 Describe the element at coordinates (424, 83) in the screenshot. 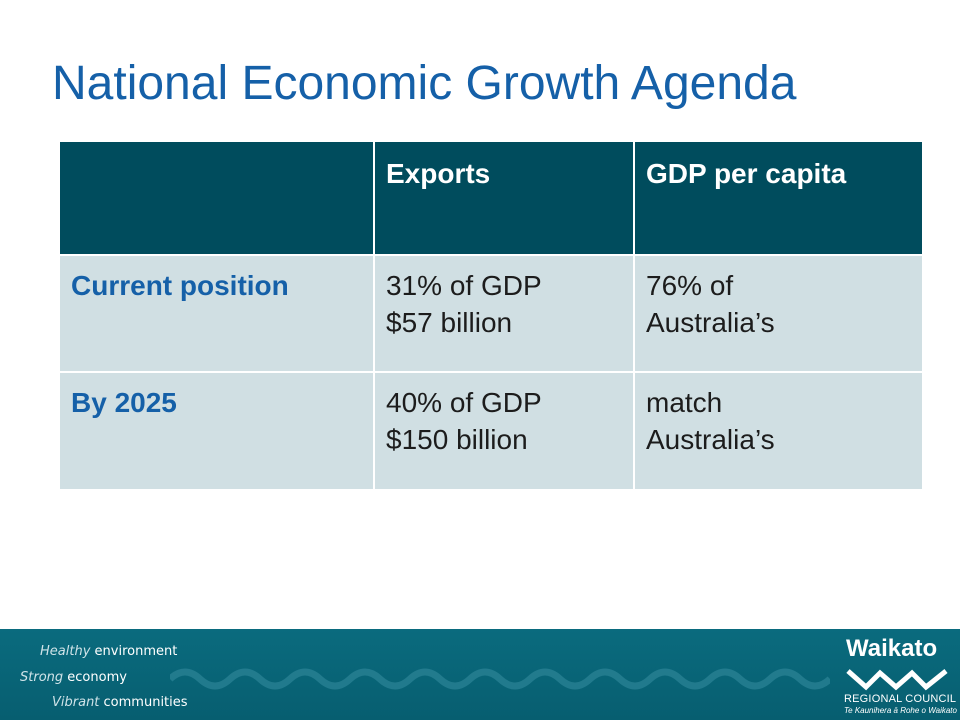

I see `slide-title: National Economic Growth Agenda` at that location.